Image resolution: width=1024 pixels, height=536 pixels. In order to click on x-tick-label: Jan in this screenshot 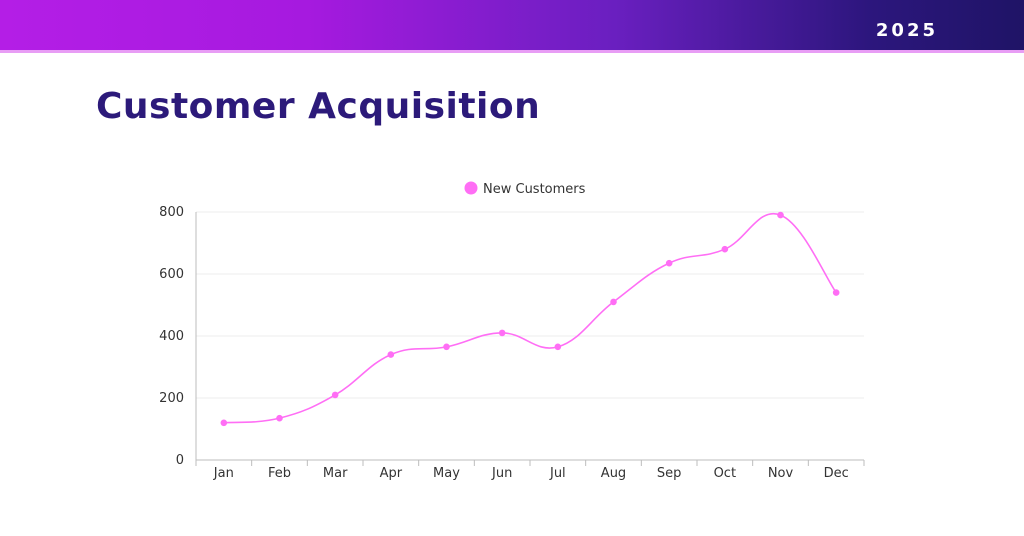, I will do `click(223, 473)`.